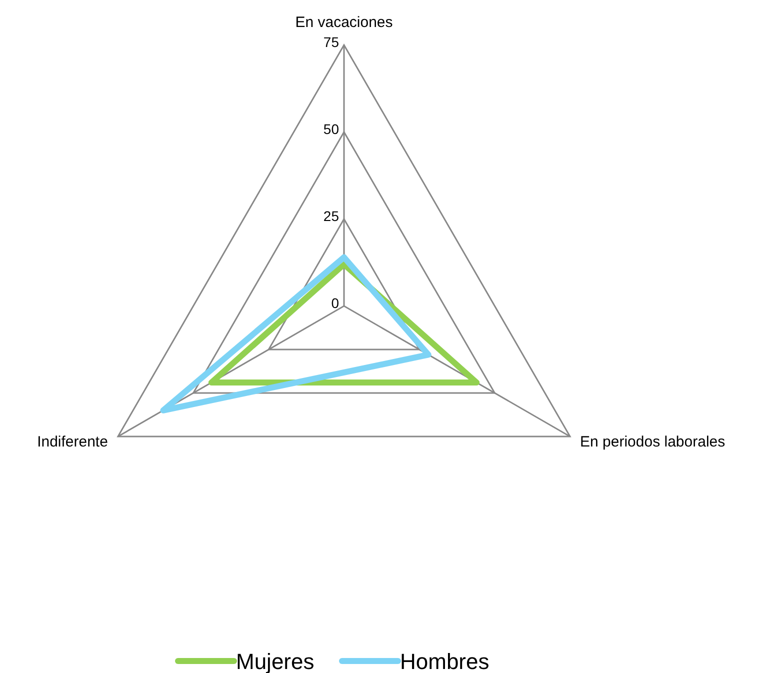 The height and width of the screenshot is (673, 771). What do you see at coordinates (445, 661) in the screenshot?
I see `legend-label: Hombres` at bounding box center [445, 661].